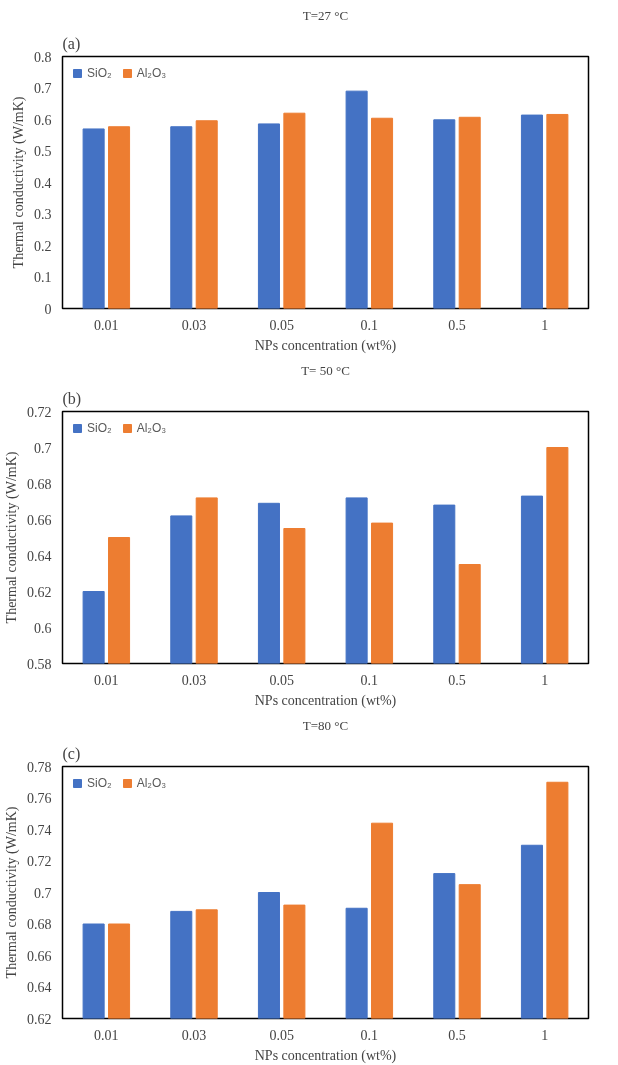 The width and height of the screenshot is (618, 1065). What do you see at coordinates (71, 753) in the screenshot?
I see `text: (c)` at bounding box center [71, 753].